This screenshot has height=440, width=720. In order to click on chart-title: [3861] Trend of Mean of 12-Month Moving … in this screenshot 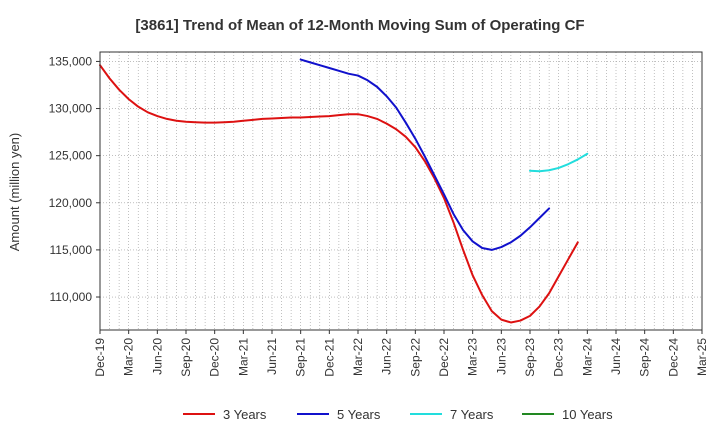, I will do `click(359, 25)`.